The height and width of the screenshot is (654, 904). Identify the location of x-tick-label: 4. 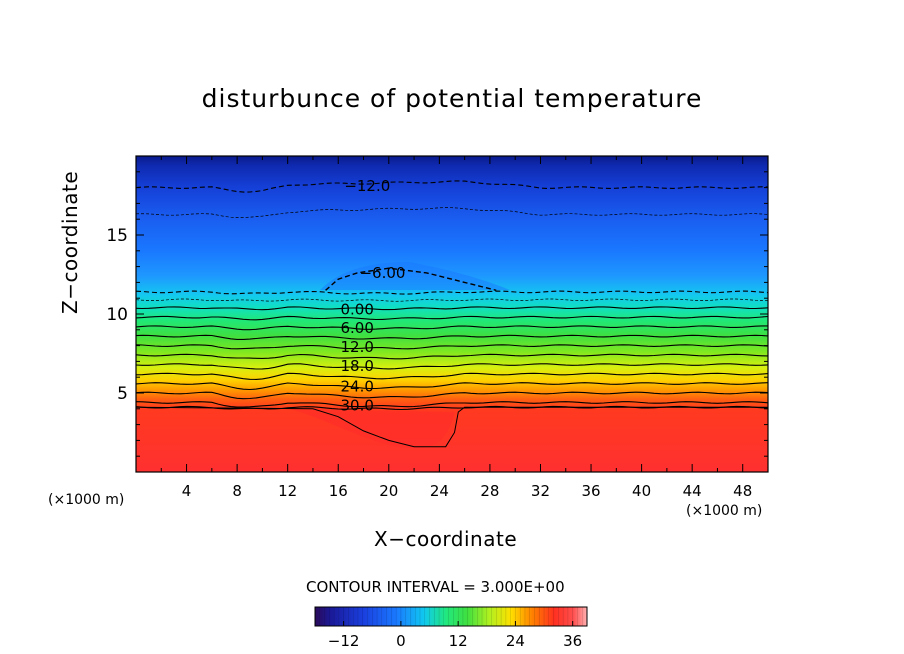
(187, 491).